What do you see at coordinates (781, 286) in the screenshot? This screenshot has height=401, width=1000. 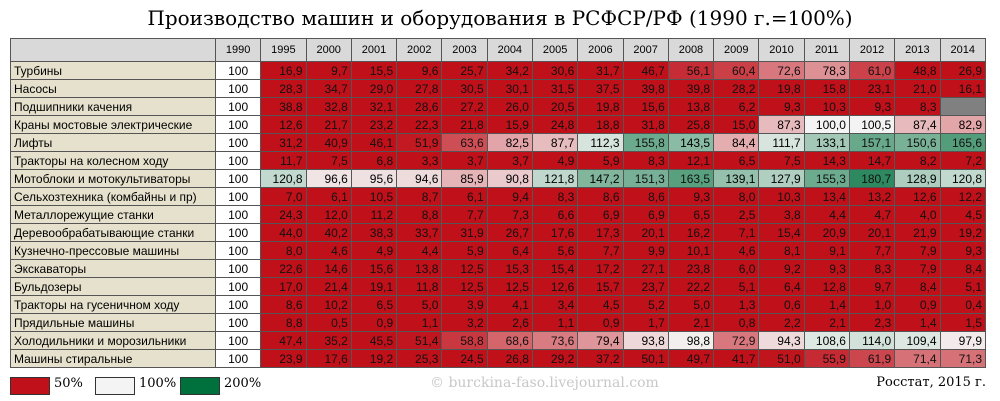 I see `cell: 6,4` at bounding box center [781, 286].